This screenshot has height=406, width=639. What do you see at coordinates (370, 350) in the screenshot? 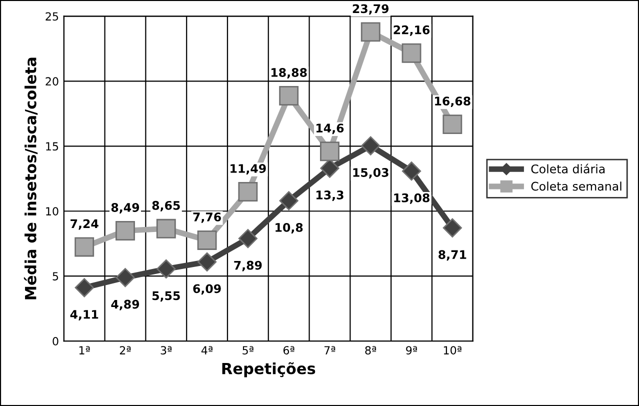
I see `x-tick-label: 8ª` at bounding box center [370, 350].